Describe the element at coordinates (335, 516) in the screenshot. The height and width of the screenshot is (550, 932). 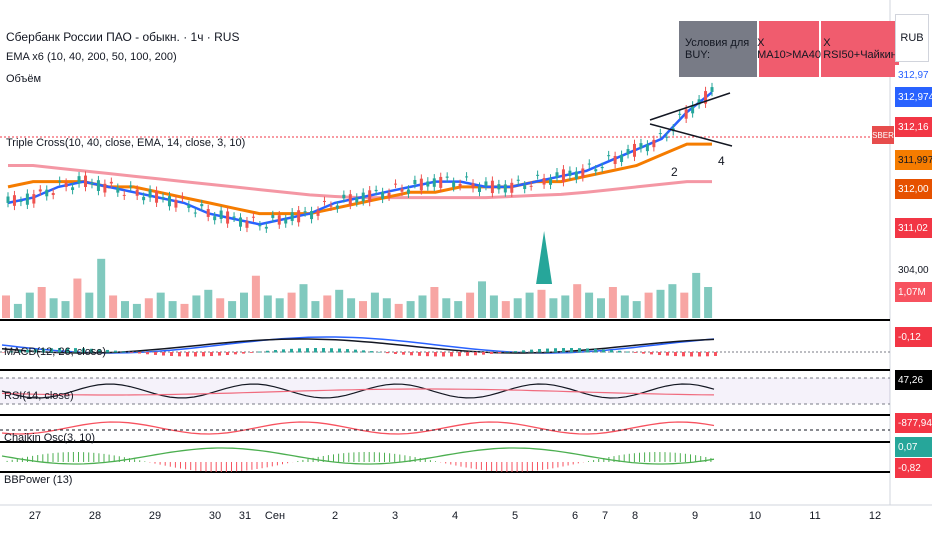
I see `date-label: 2` at that location.